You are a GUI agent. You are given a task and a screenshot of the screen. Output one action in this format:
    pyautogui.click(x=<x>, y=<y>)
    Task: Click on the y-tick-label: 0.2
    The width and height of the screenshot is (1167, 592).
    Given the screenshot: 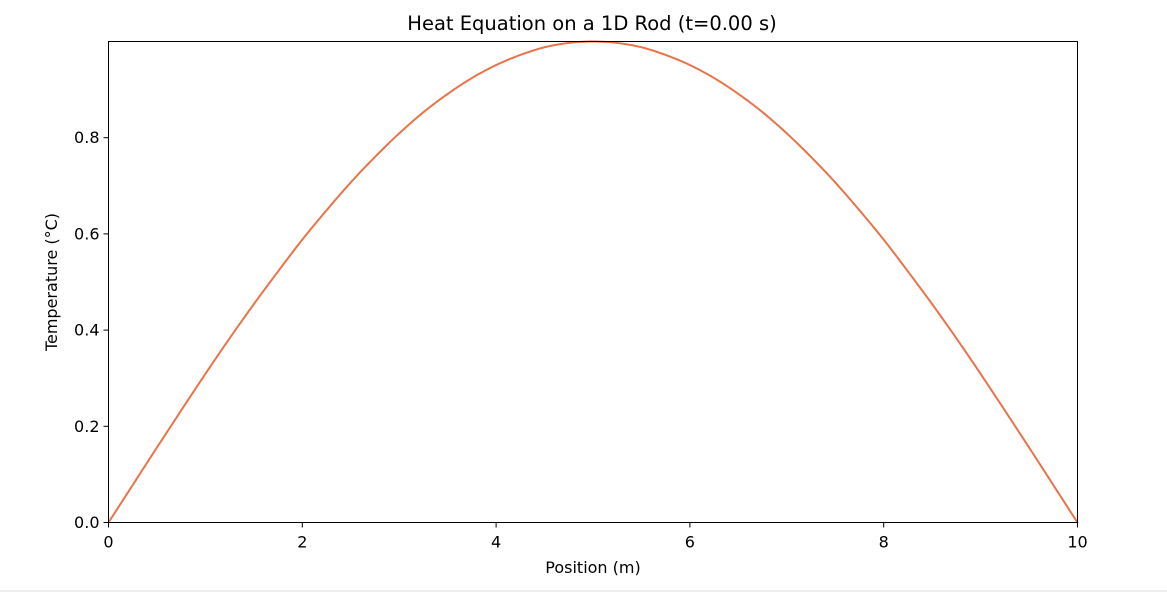 What is the action you would take?
    pyautogui.click(x=86, y=426)
    